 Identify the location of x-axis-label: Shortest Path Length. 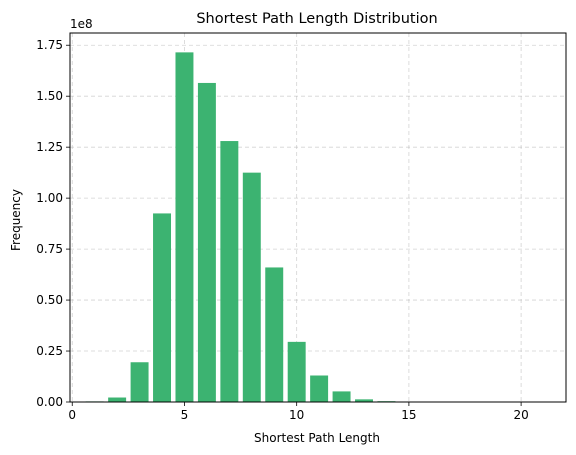
(317, 438).